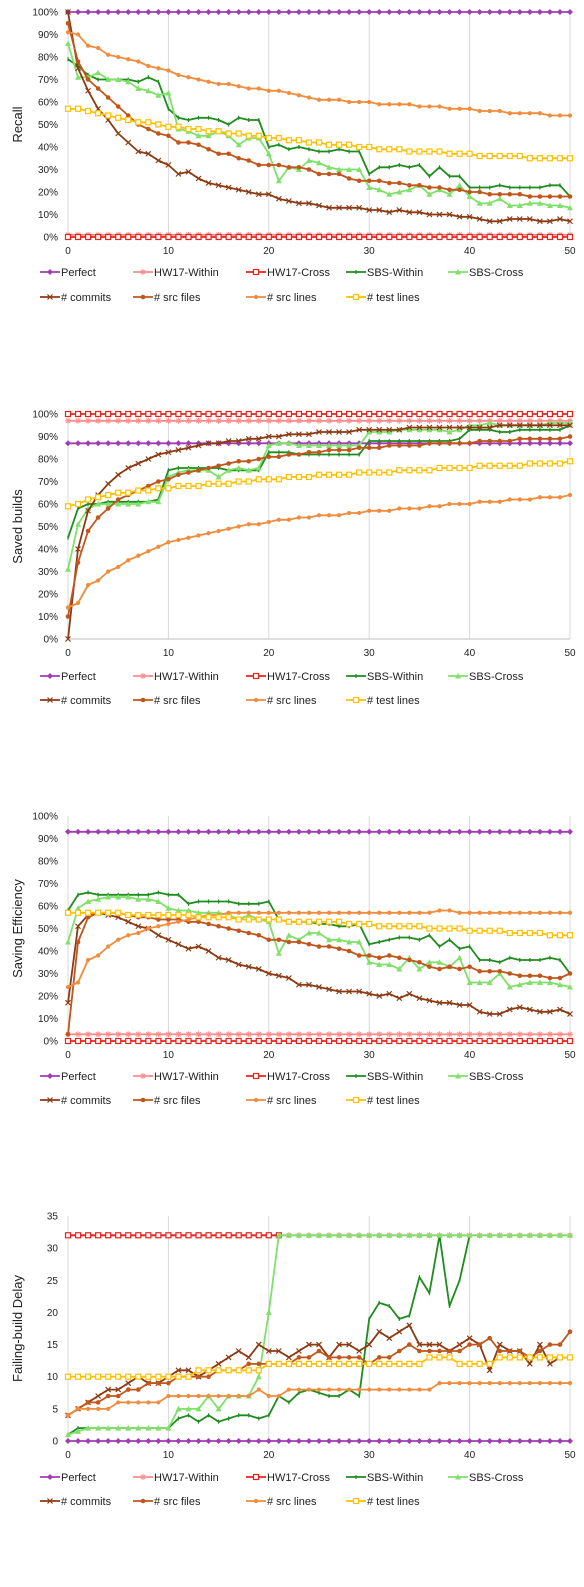 The image size is (584, 1587). I want to click on legend-marker, so click(50, 700).